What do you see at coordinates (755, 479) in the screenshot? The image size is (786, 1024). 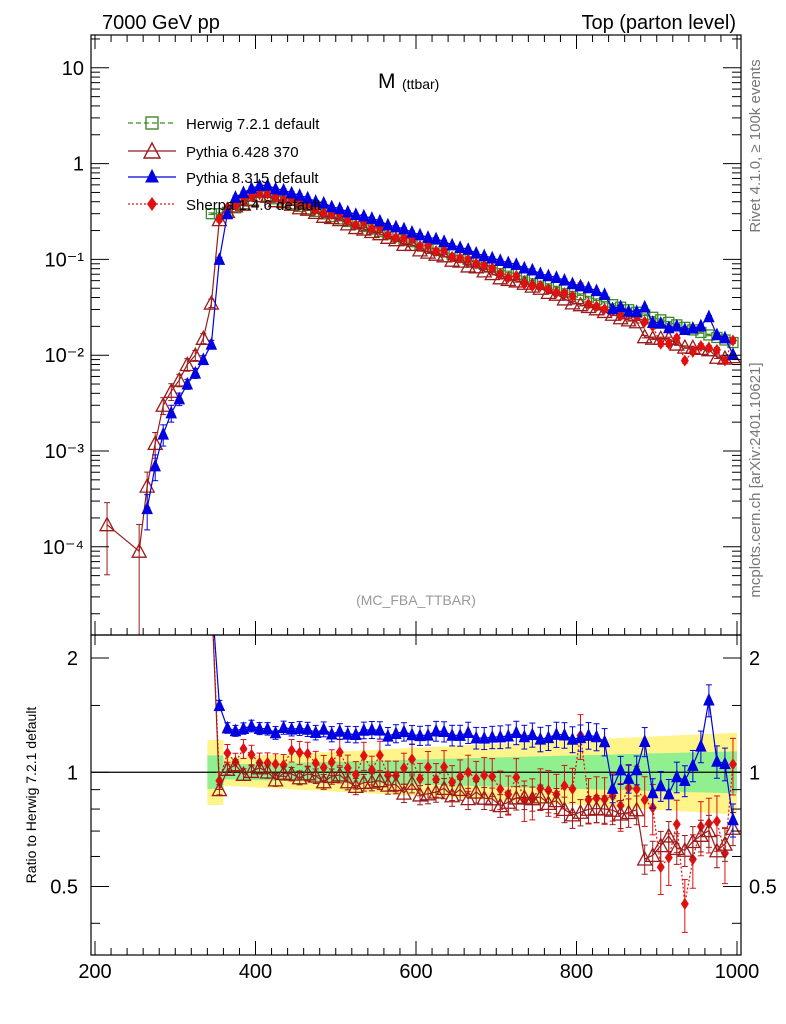 I see `mcplots-label: mcplots.cern.ch [arXiv:2401.10621]` at bounding box center [755, 479].